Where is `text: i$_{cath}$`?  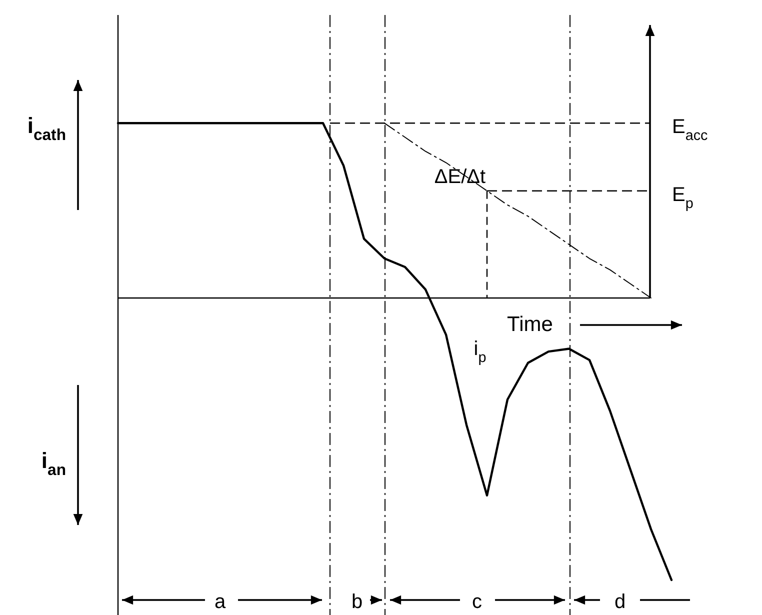 text: i$_{cath}$ is located at coordinates (46, 128).